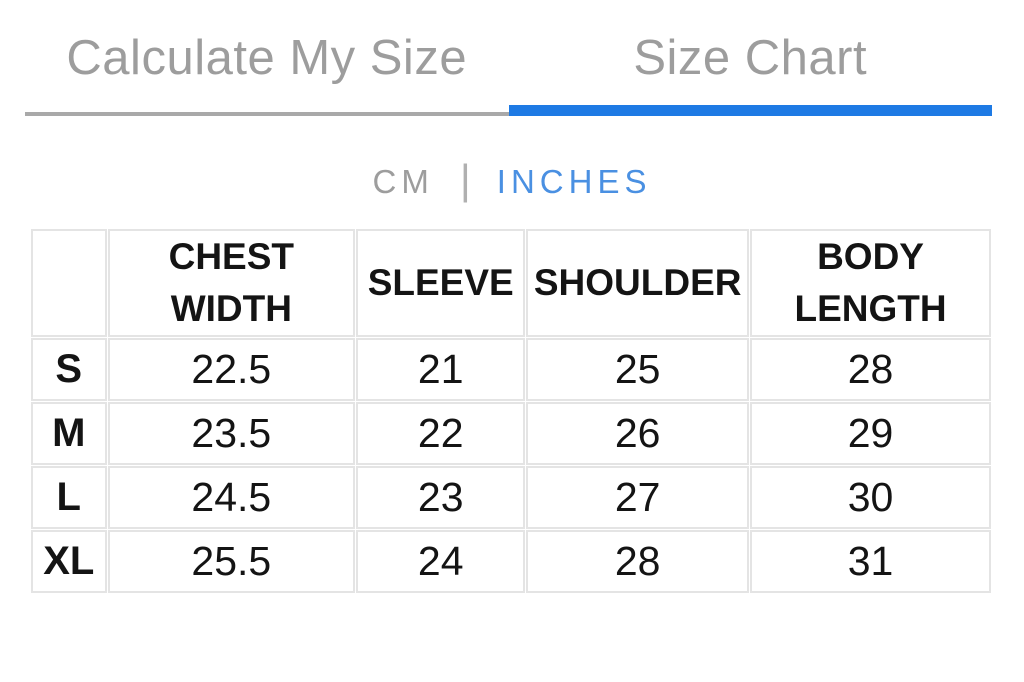 This screenshot has height=682, width=1024. I want to click on cell-shoulder: 26, so click(638, 433).